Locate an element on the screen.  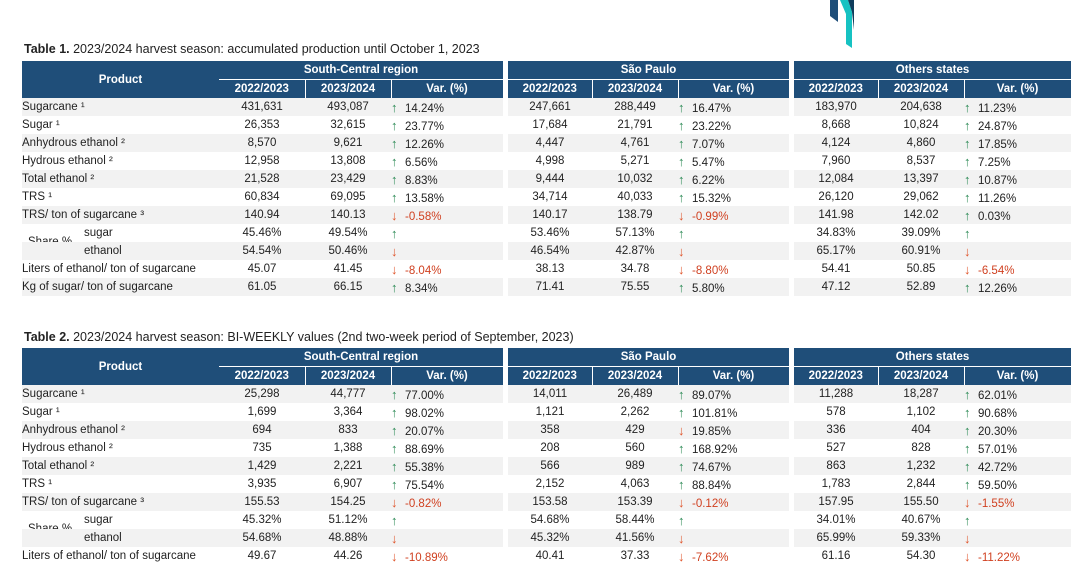
value-curr: 142.02 is located at coordinates (921, 215).